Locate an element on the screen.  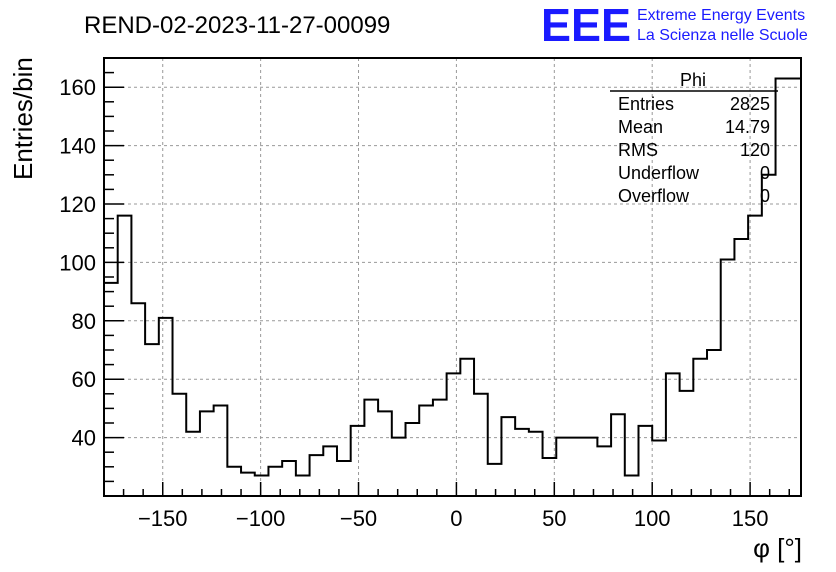
y-axis-title: Entries/bin is located at coordinates (23, 118).